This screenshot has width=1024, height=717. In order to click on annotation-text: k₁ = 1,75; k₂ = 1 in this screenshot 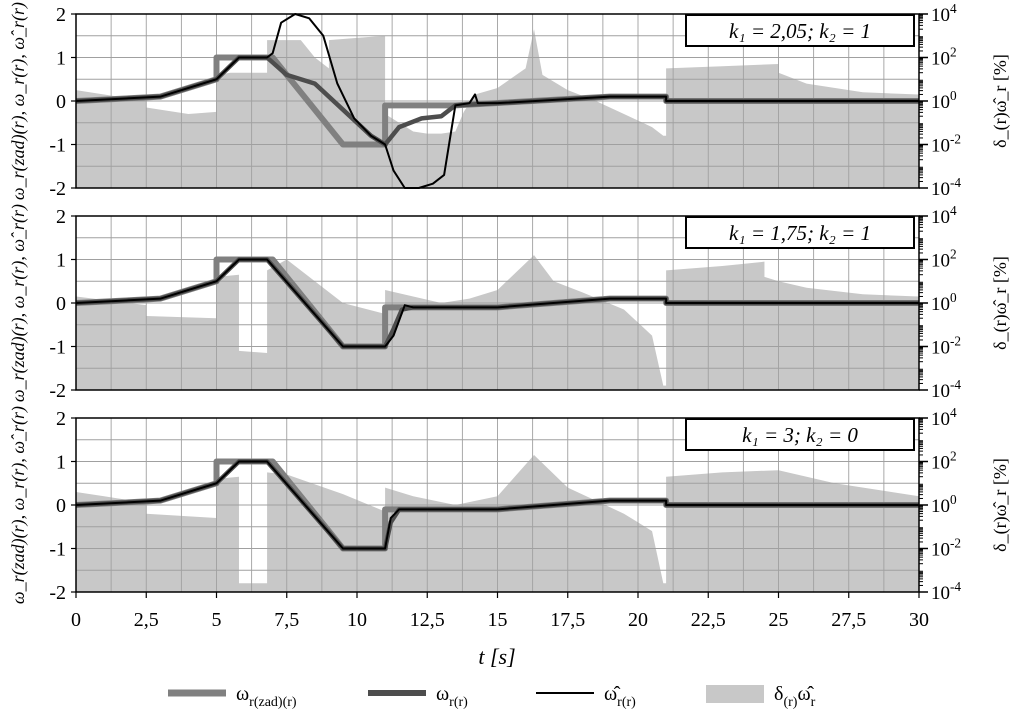, I will do `click(800, 233)`.